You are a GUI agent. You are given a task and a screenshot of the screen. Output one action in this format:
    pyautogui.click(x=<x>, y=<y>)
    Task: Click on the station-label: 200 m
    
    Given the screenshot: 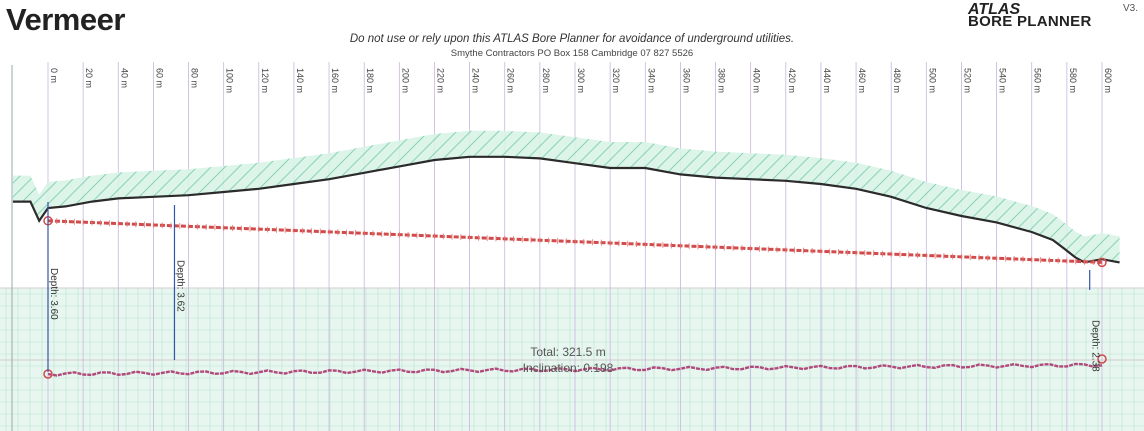 What is the action you would take?
    pyautogui.click(x=405, y=80)
    